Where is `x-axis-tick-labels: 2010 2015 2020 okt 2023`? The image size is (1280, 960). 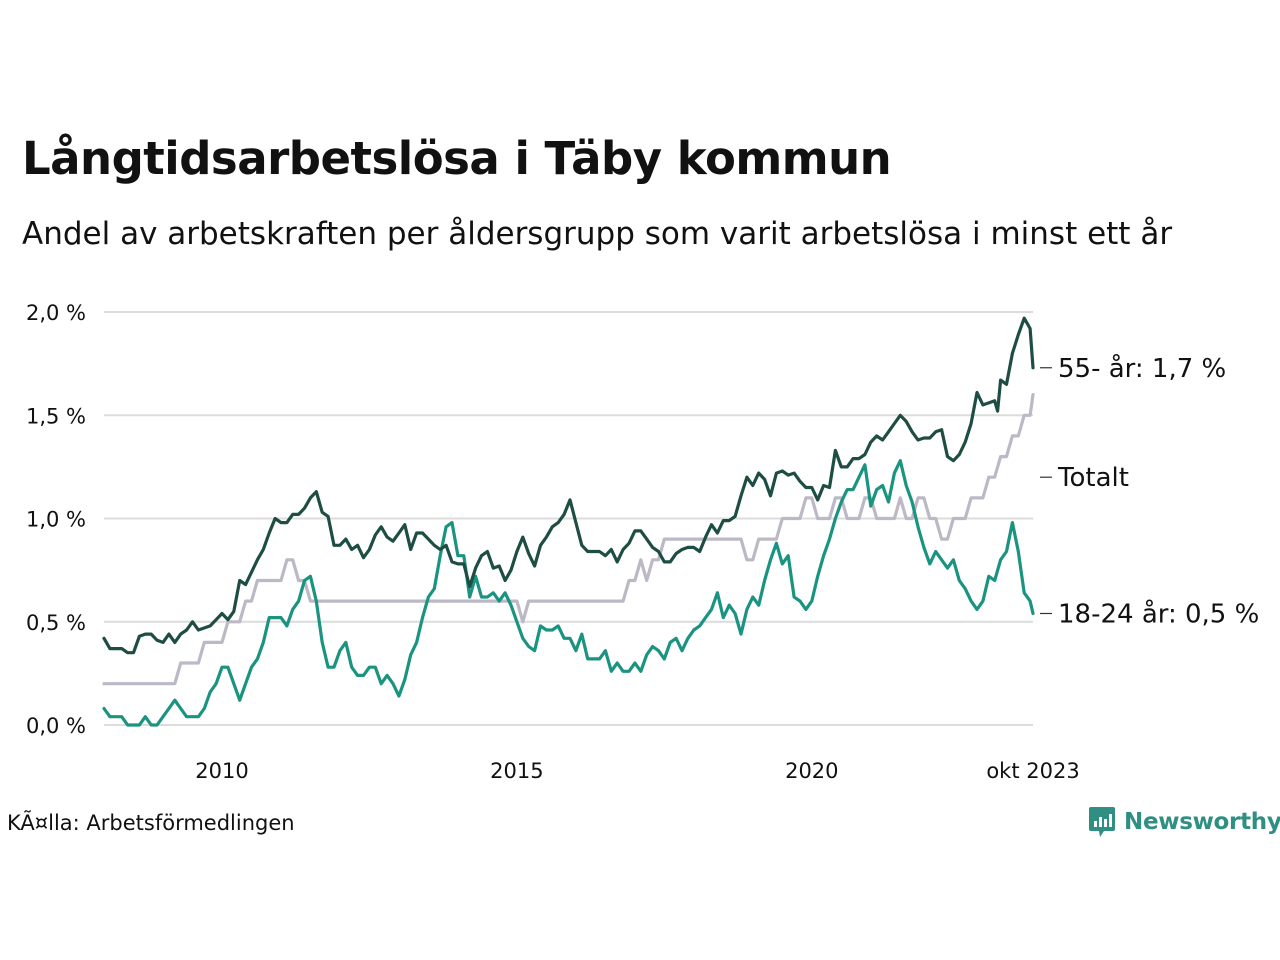
x-axis-tick-labels: 2010 2015 2020 okt 2023 is located at coordinates (637, 771).